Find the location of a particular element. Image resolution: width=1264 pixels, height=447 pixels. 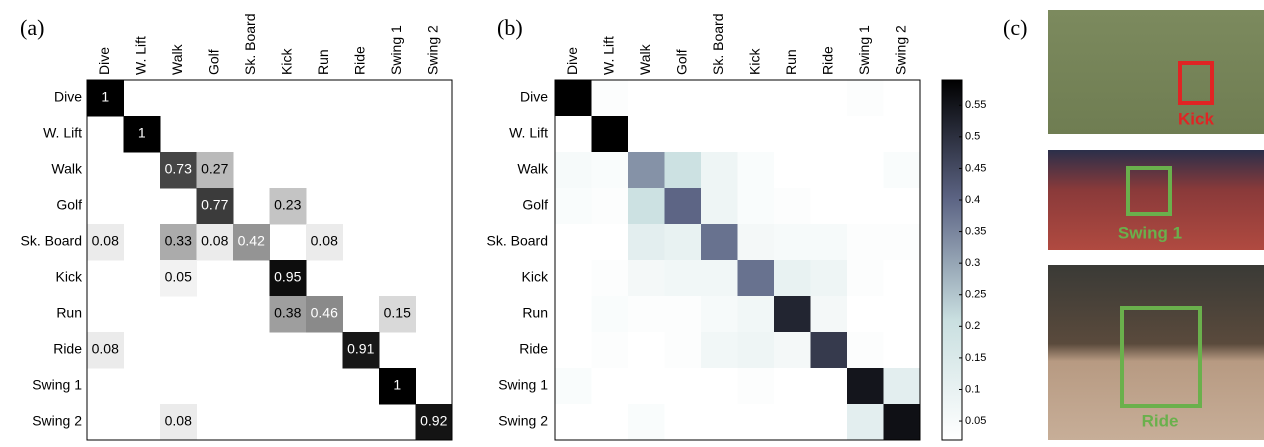

image-swing: Swing 1 is located at coordinates (1156, 200).